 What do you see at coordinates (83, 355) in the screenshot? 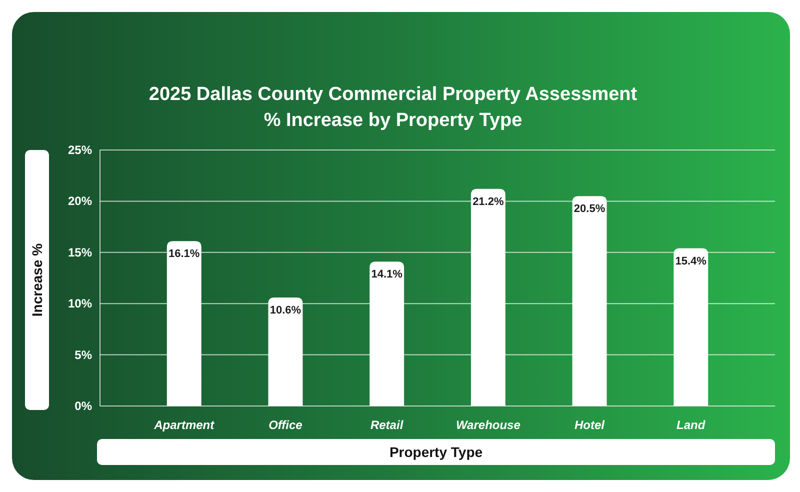
I see `y-tick-label: 5%` at bounding box center [83, 355].